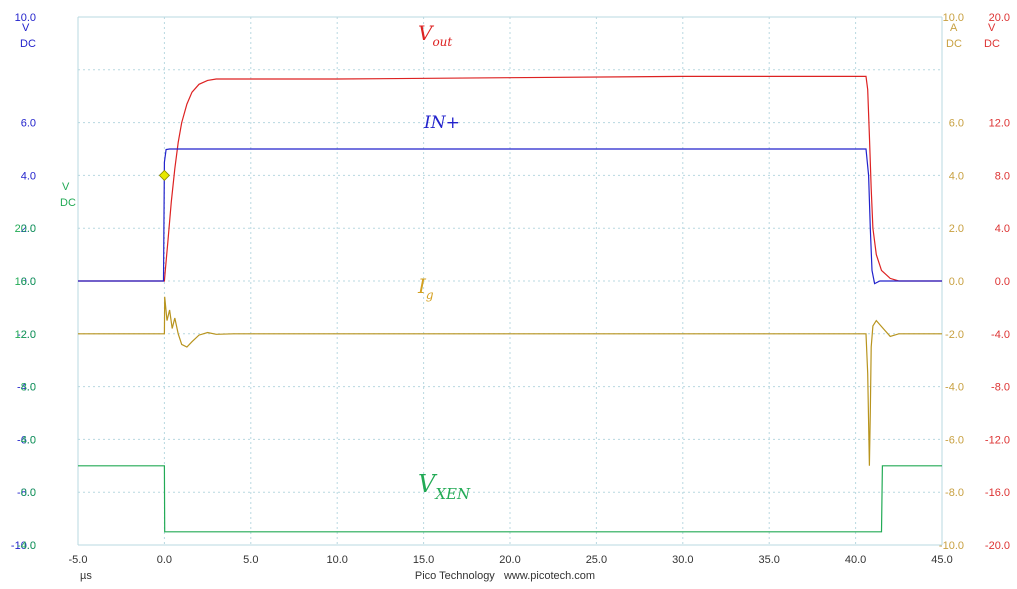 The width and height of the screenshot is (1017, 589). I want to click on y-tick-green: -4.0, so click(26, 546).